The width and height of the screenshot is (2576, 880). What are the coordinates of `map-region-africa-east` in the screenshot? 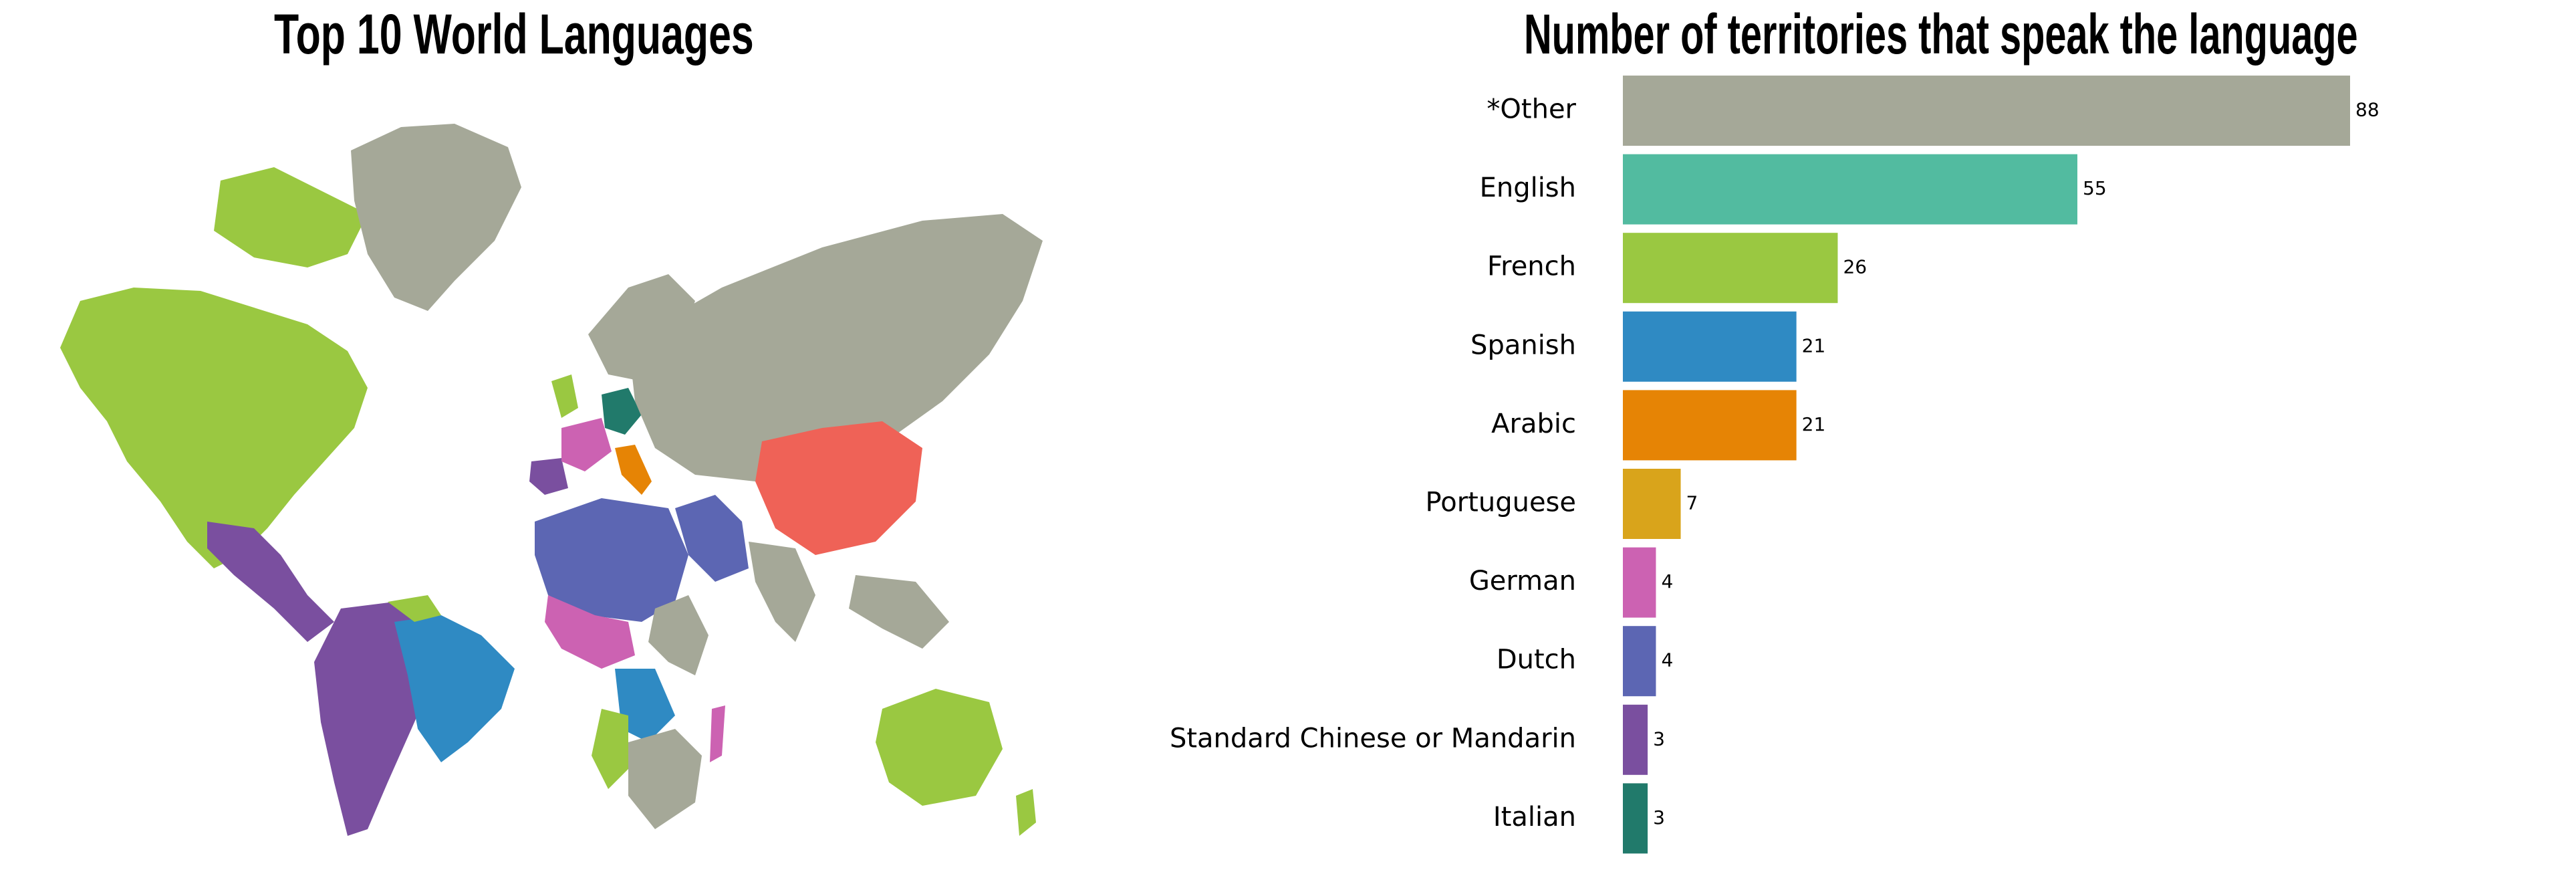 It's located at (678, 635).